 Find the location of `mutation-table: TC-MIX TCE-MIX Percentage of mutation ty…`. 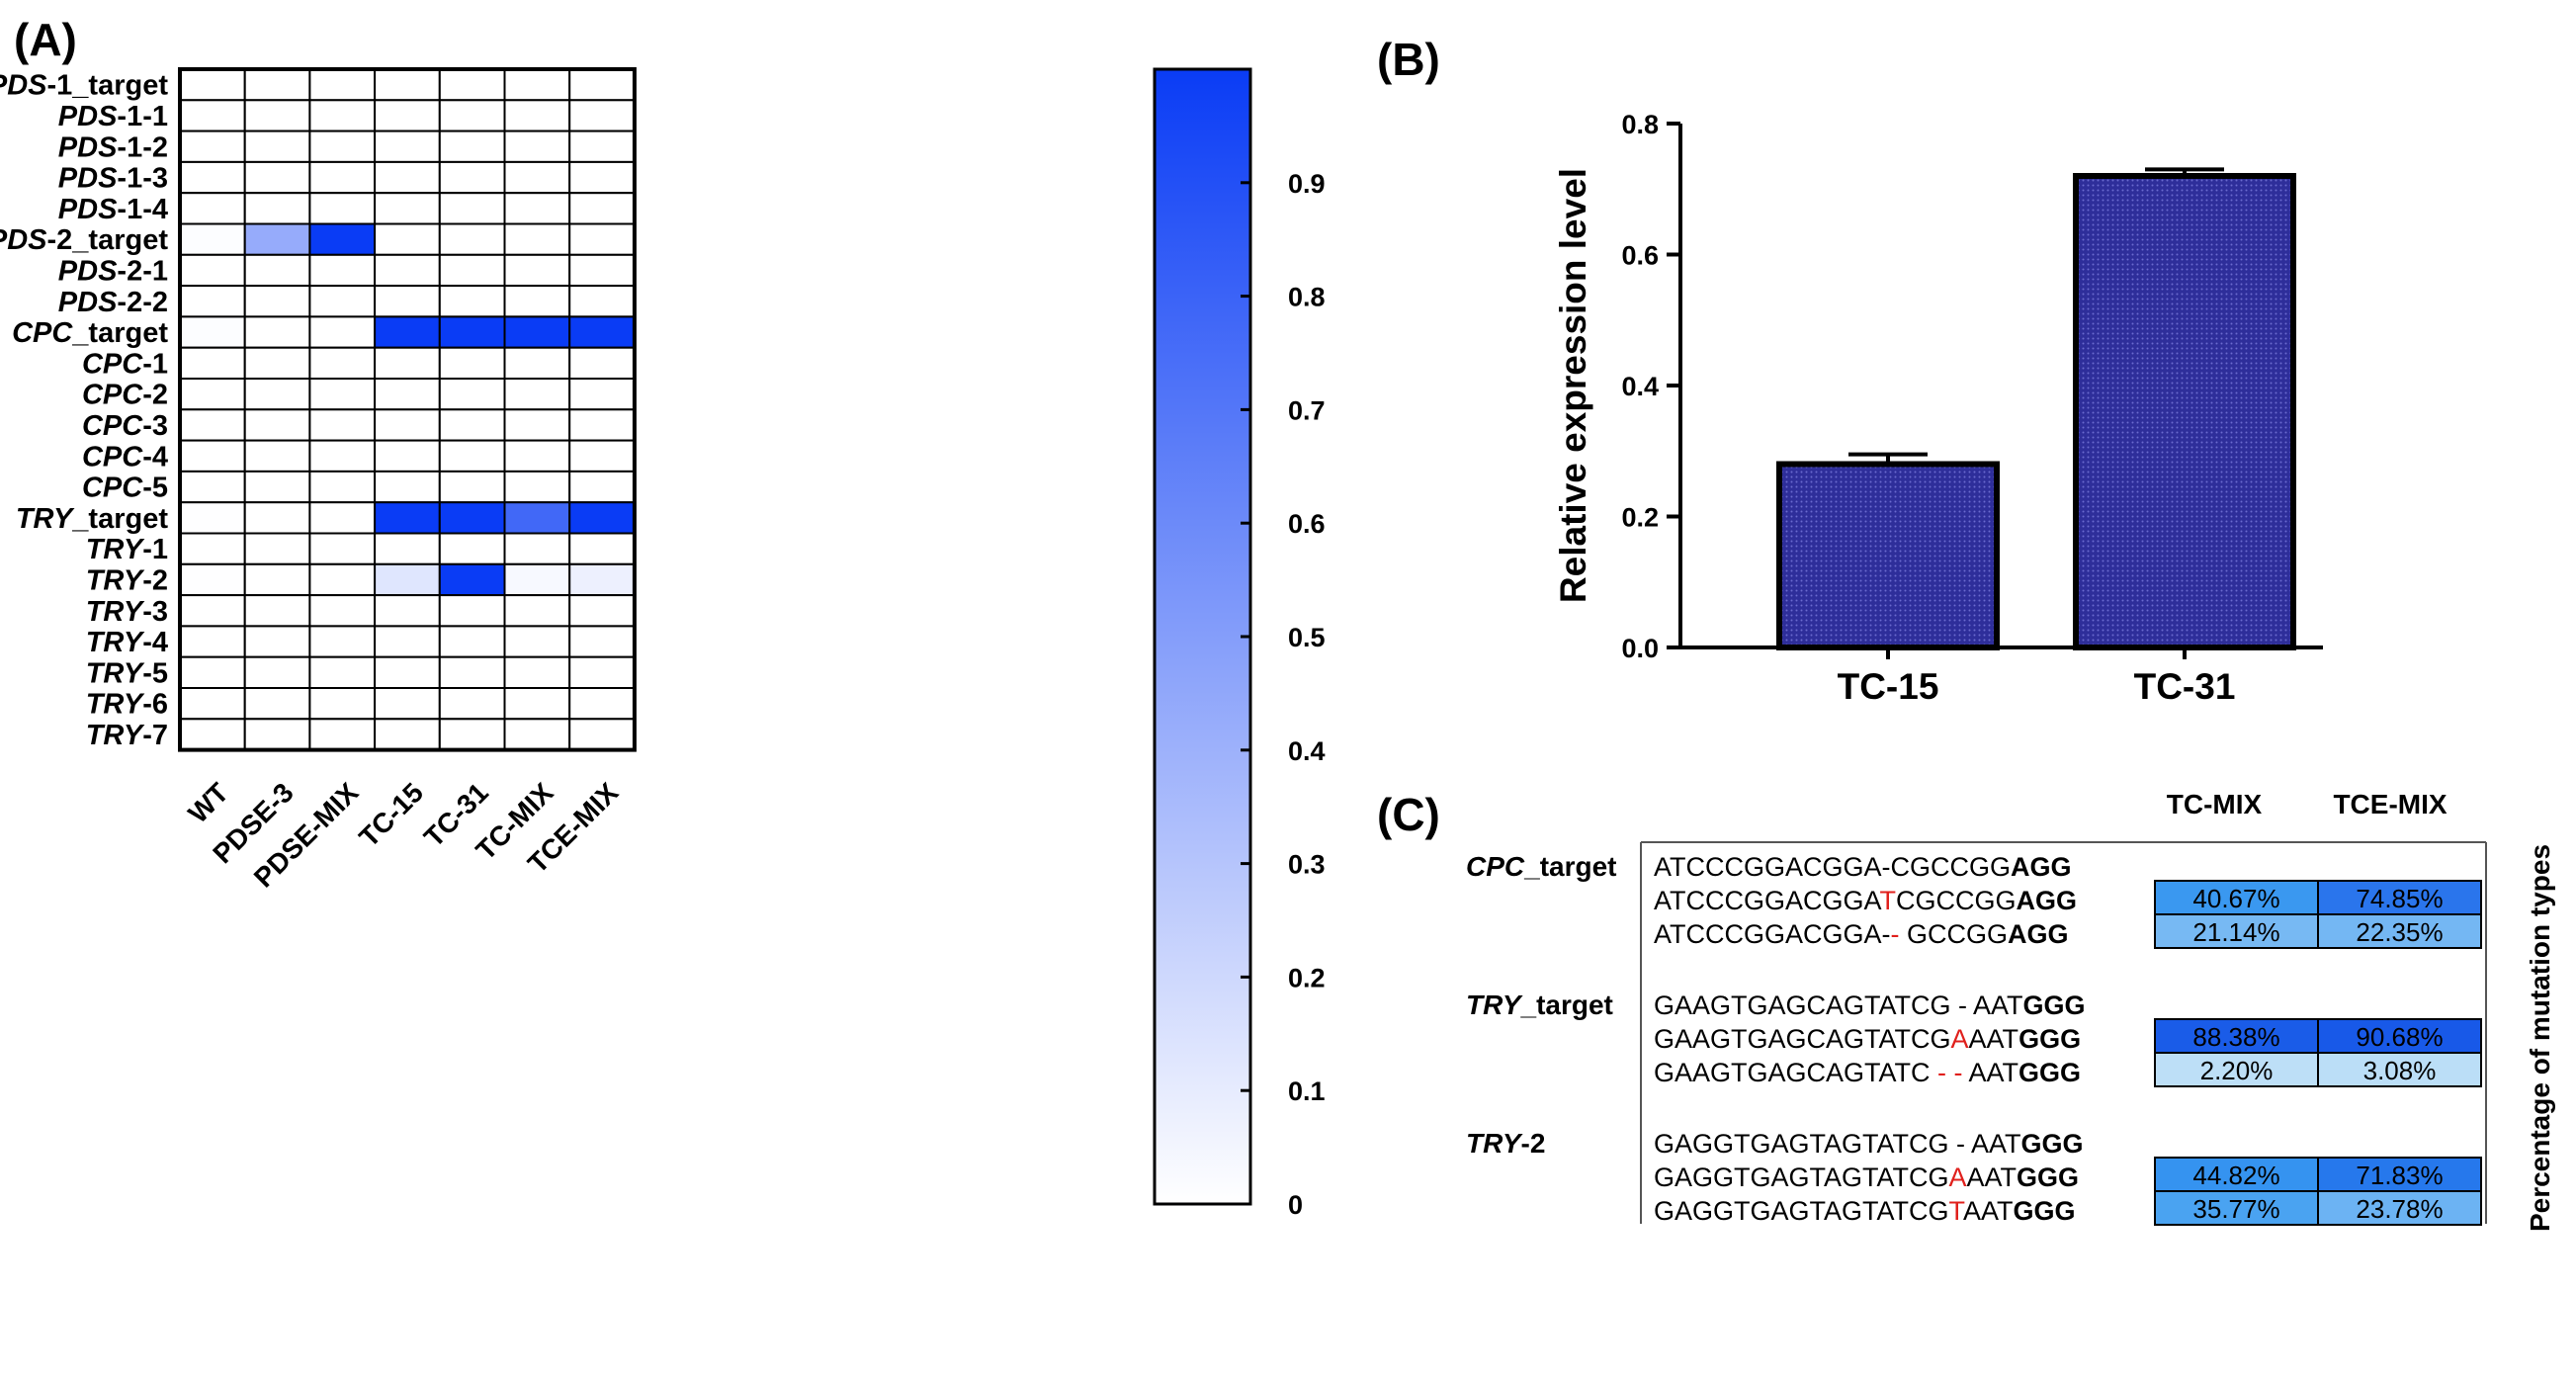

mutation-table: TC-MIX TCE-MIX Percentage of mutation ty… is located at coordinates (2010, 1010).